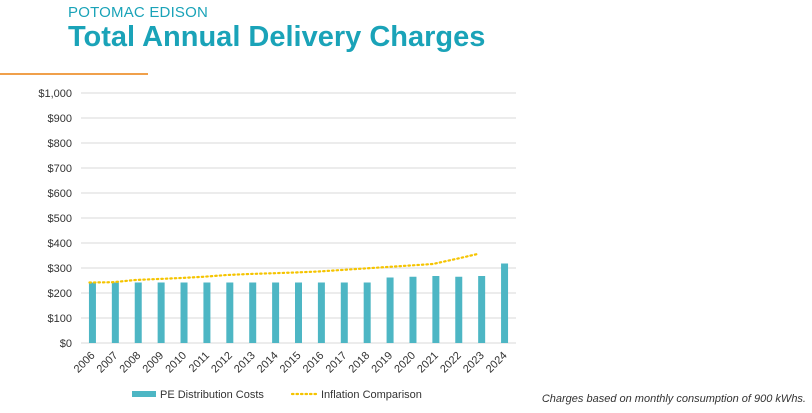 Image resolution: width=812 pixels, height=413 pixels. I want to click on x-tick-label: 2016, so click(314, 363).